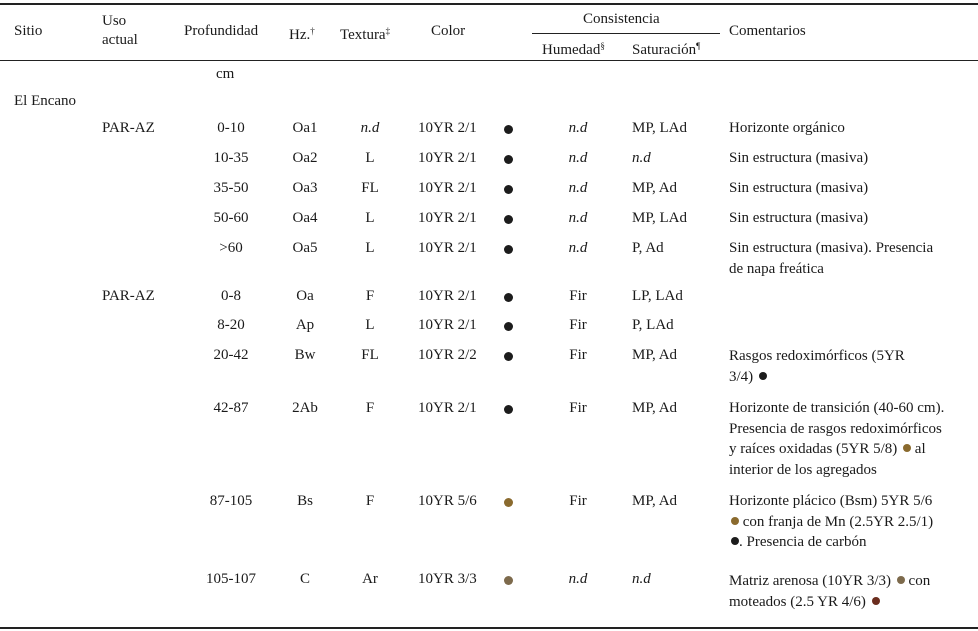 The image size is (978, 631). What do you see at coordinates (28, 31) in the screenshot?
I see `header-sitio: Sitio` at bounding box center [28, 31].